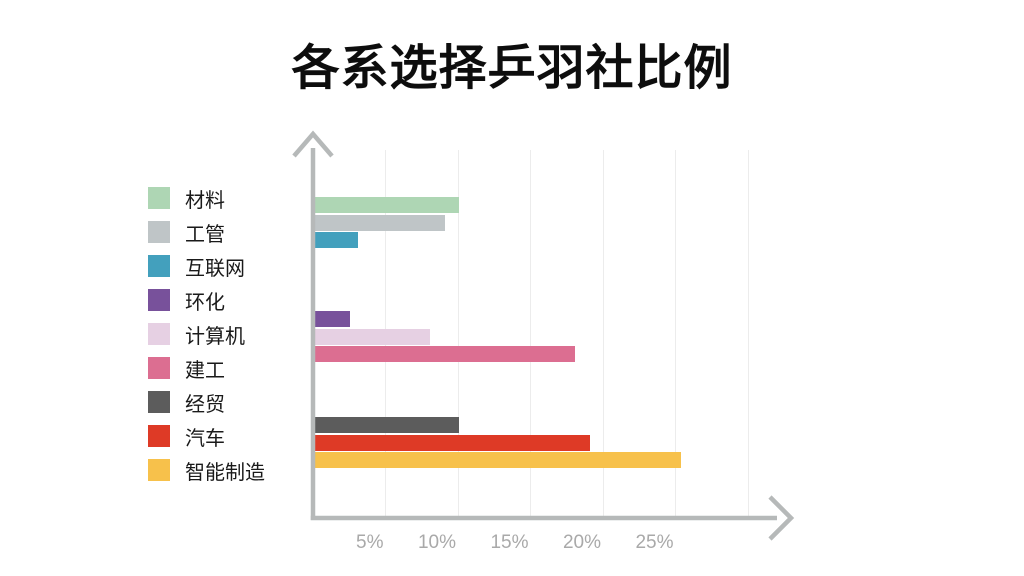 This screenshot has width=1024, height=576. What do you see at coordinates (215, 268) in the screenshot?
I see `legend-label: 互联网` at bounding box center [215, 268].